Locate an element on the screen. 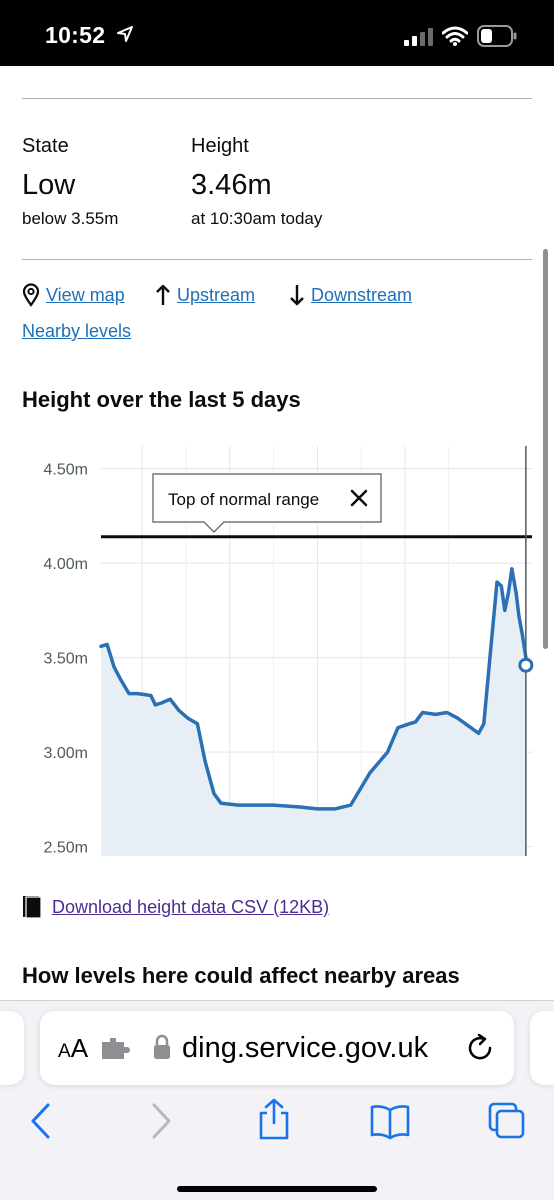 This screenshot has width=554, height=1200. normal-range-tooltip: Top of normal range is located at coordinates (267, 503).